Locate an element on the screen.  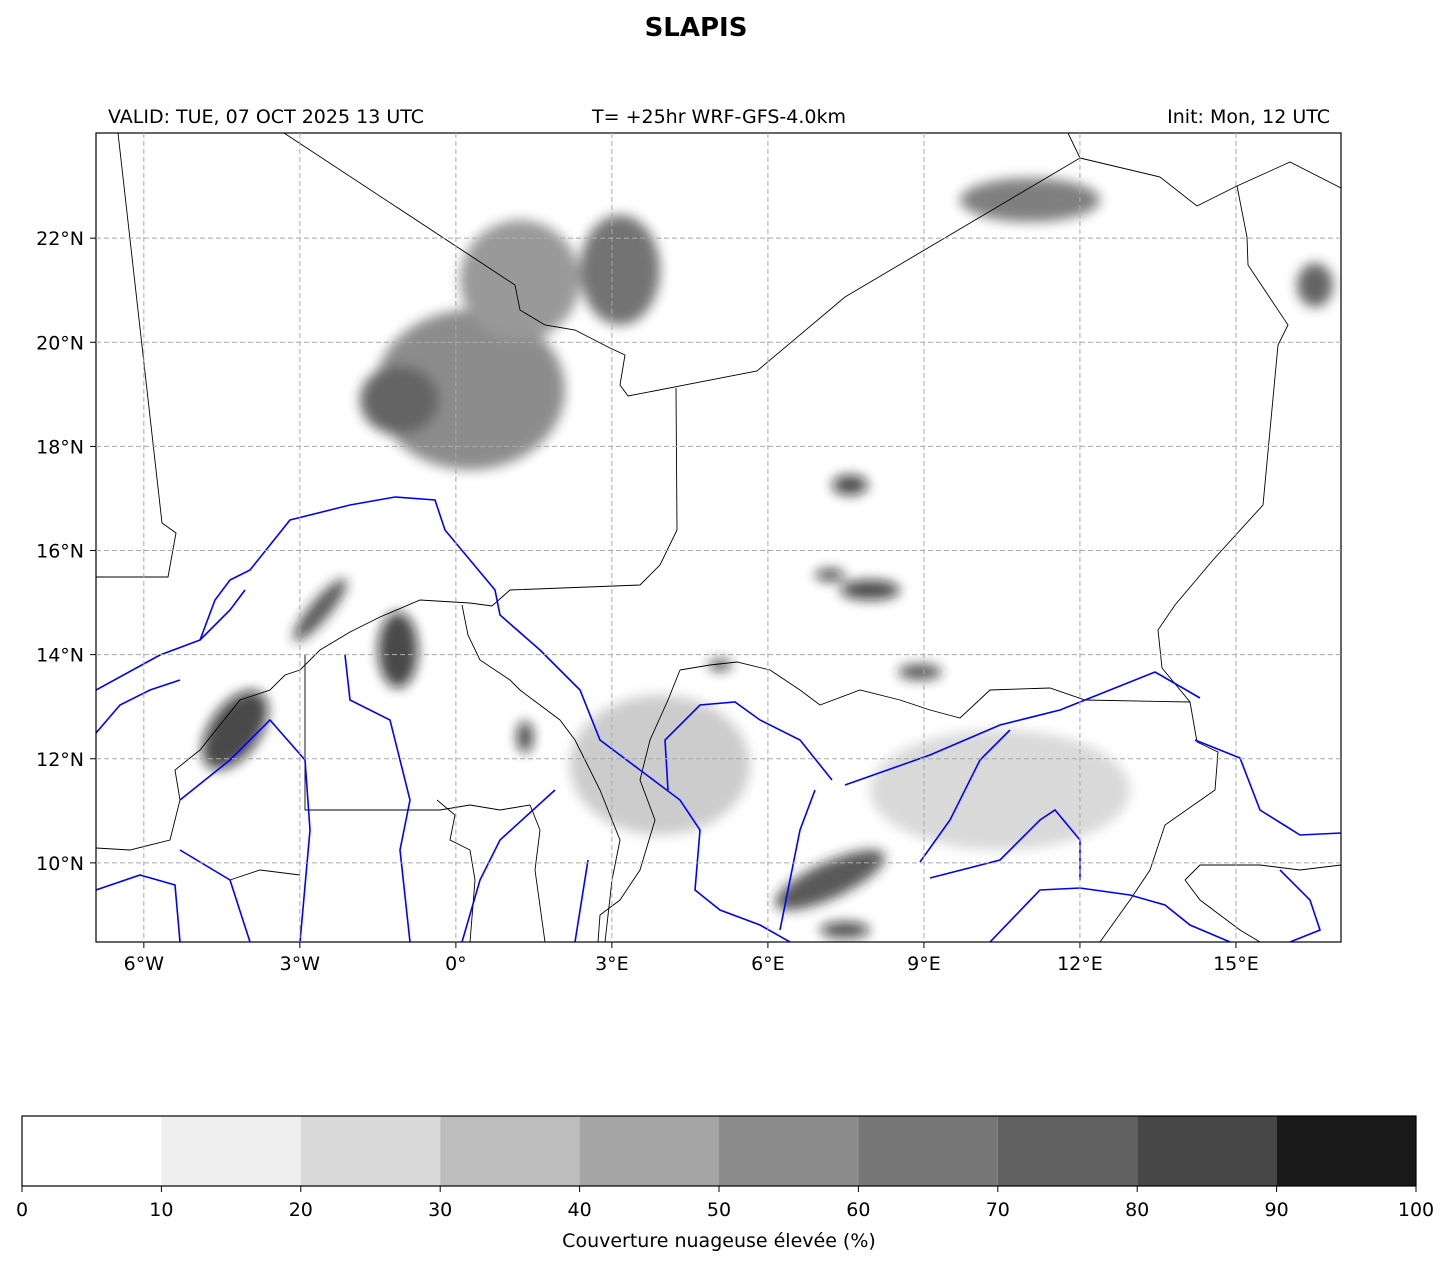
y-tick-label: 18°N is located at coordinates (60, 447).